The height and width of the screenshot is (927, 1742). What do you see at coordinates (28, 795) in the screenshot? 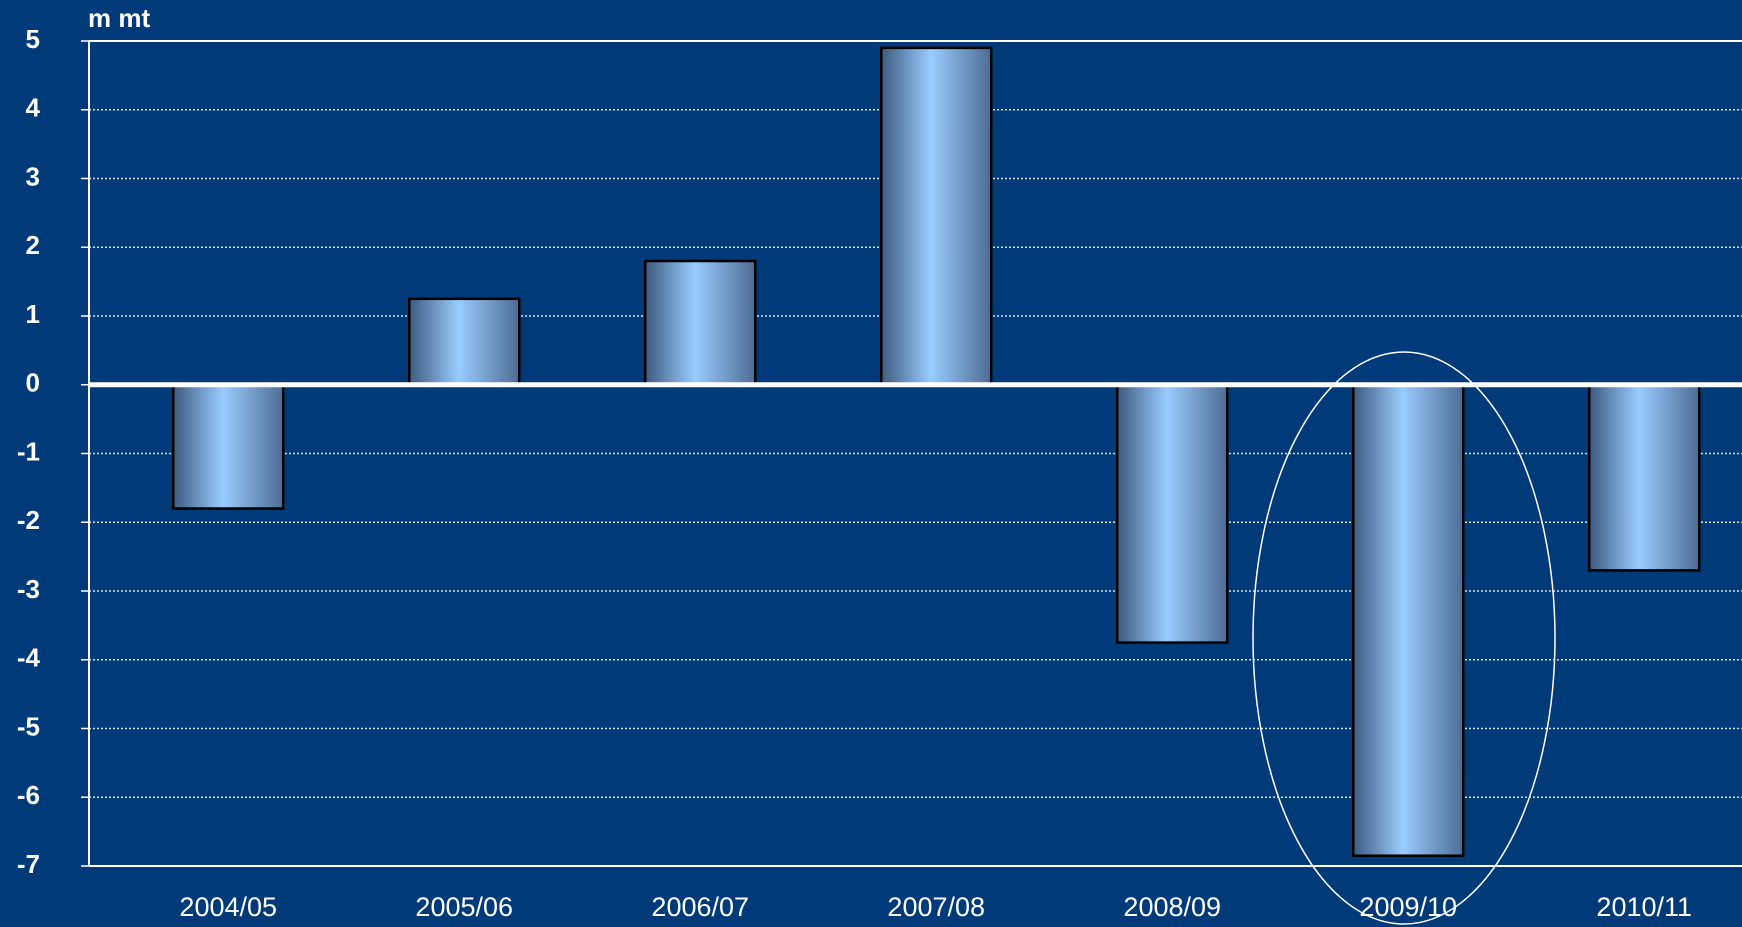
I see `y-tick-label: -6` at bounding box center [28, 795].